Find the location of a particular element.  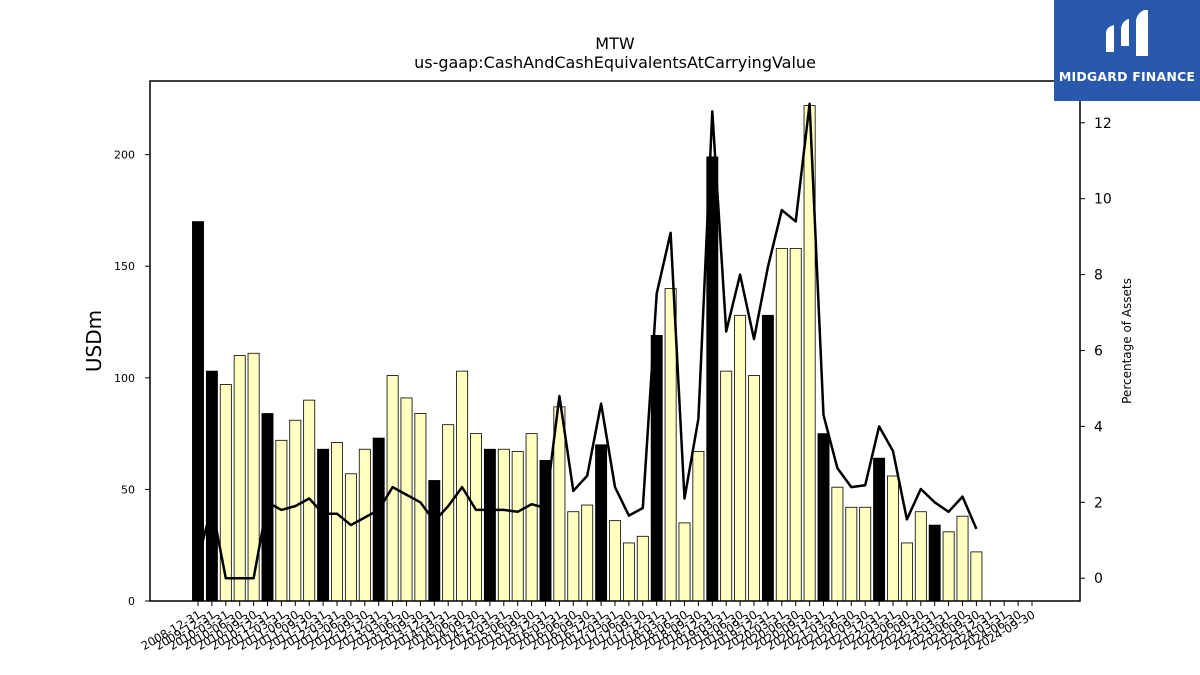

y2-ticks-layer: 0 2 4 6 8 10 12 is located at coordinates (1096, 351).